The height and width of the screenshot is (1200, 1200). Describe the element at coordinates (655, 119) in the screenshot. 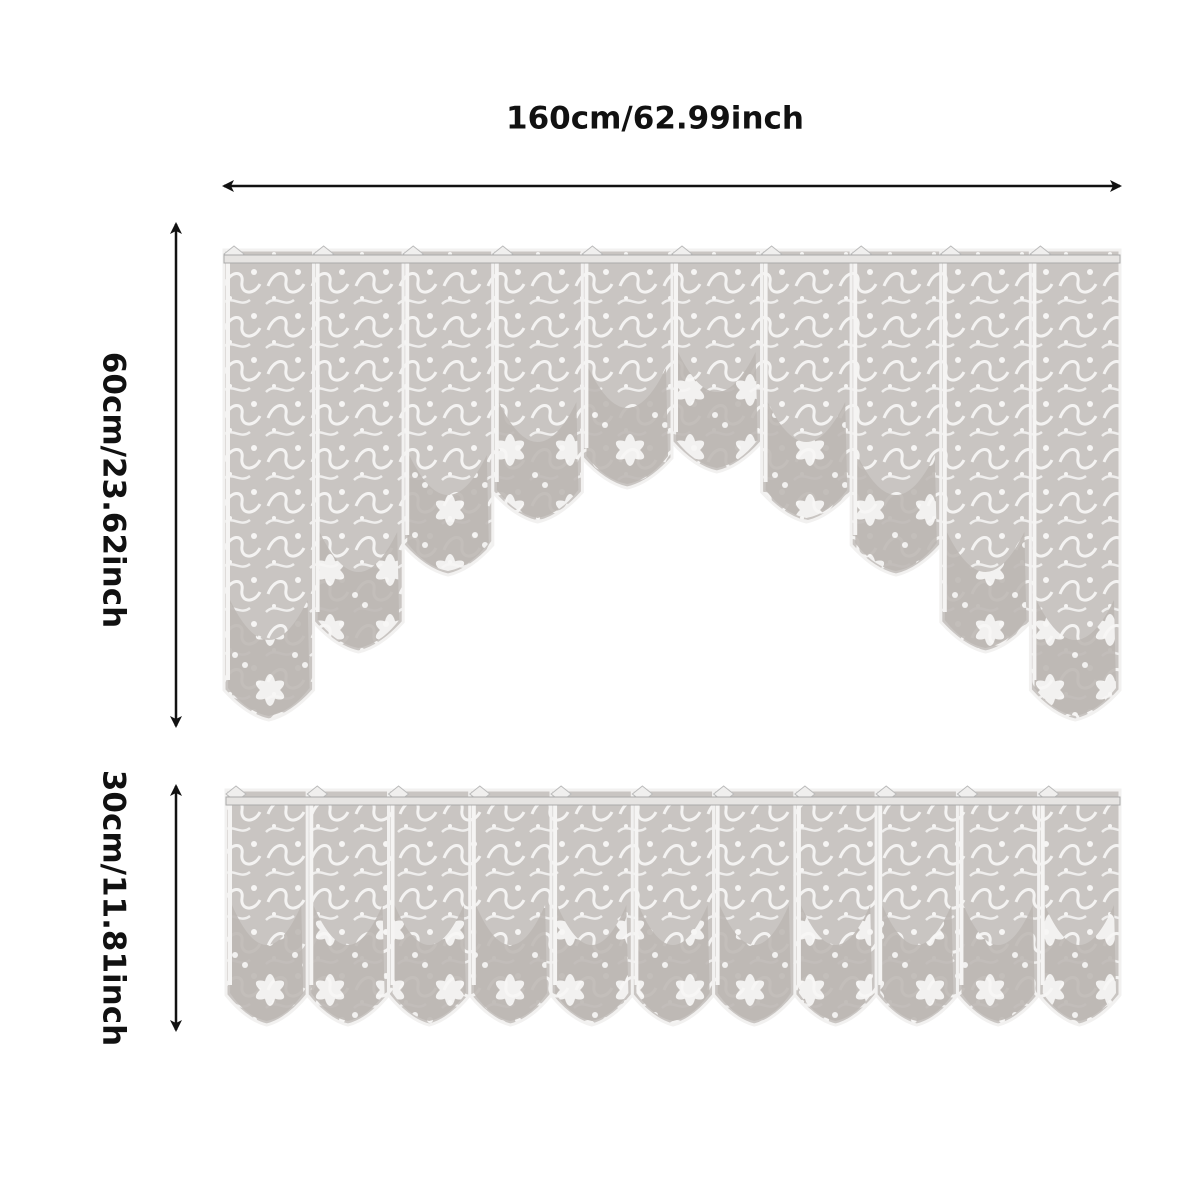

I see `width-label: 160cm/62.99inch` at that location.